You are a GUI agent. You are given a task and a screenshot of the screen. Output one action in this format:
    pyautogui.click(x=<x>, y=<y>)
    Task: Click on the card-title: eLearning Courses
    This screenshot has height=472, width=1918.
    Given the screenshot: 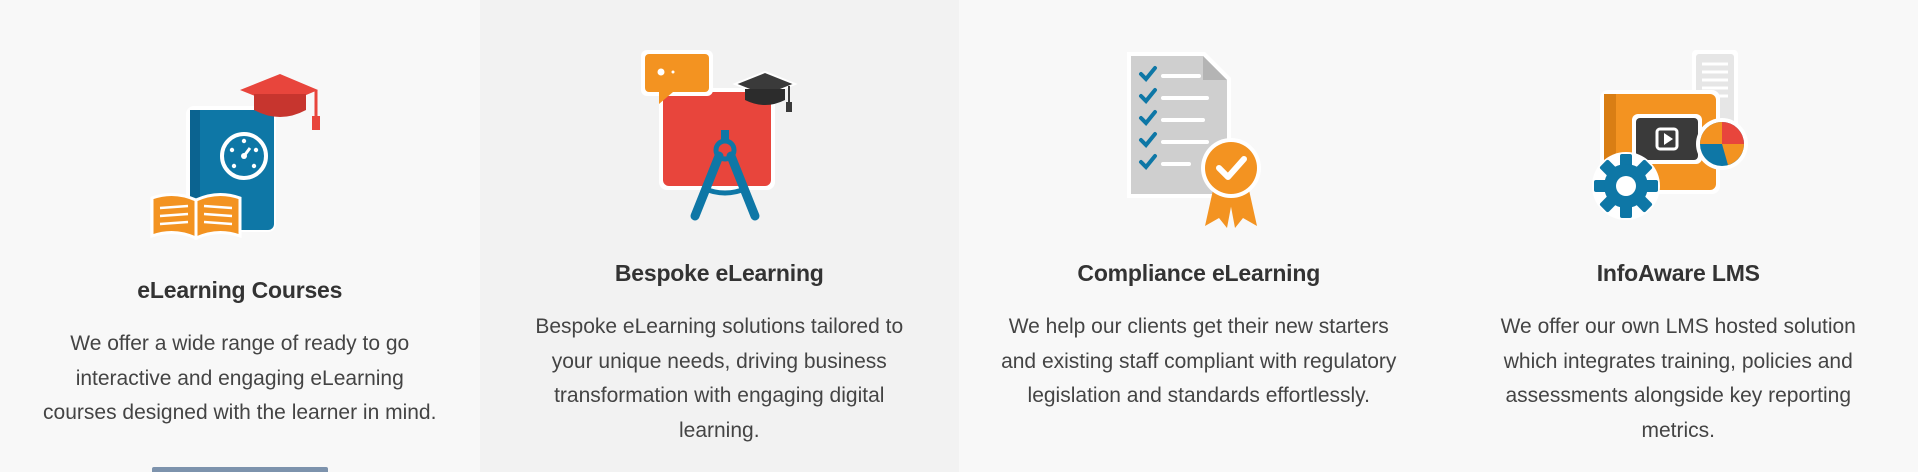 What is the action you would take?
    pyautogui.click(x=240, y=290)
    